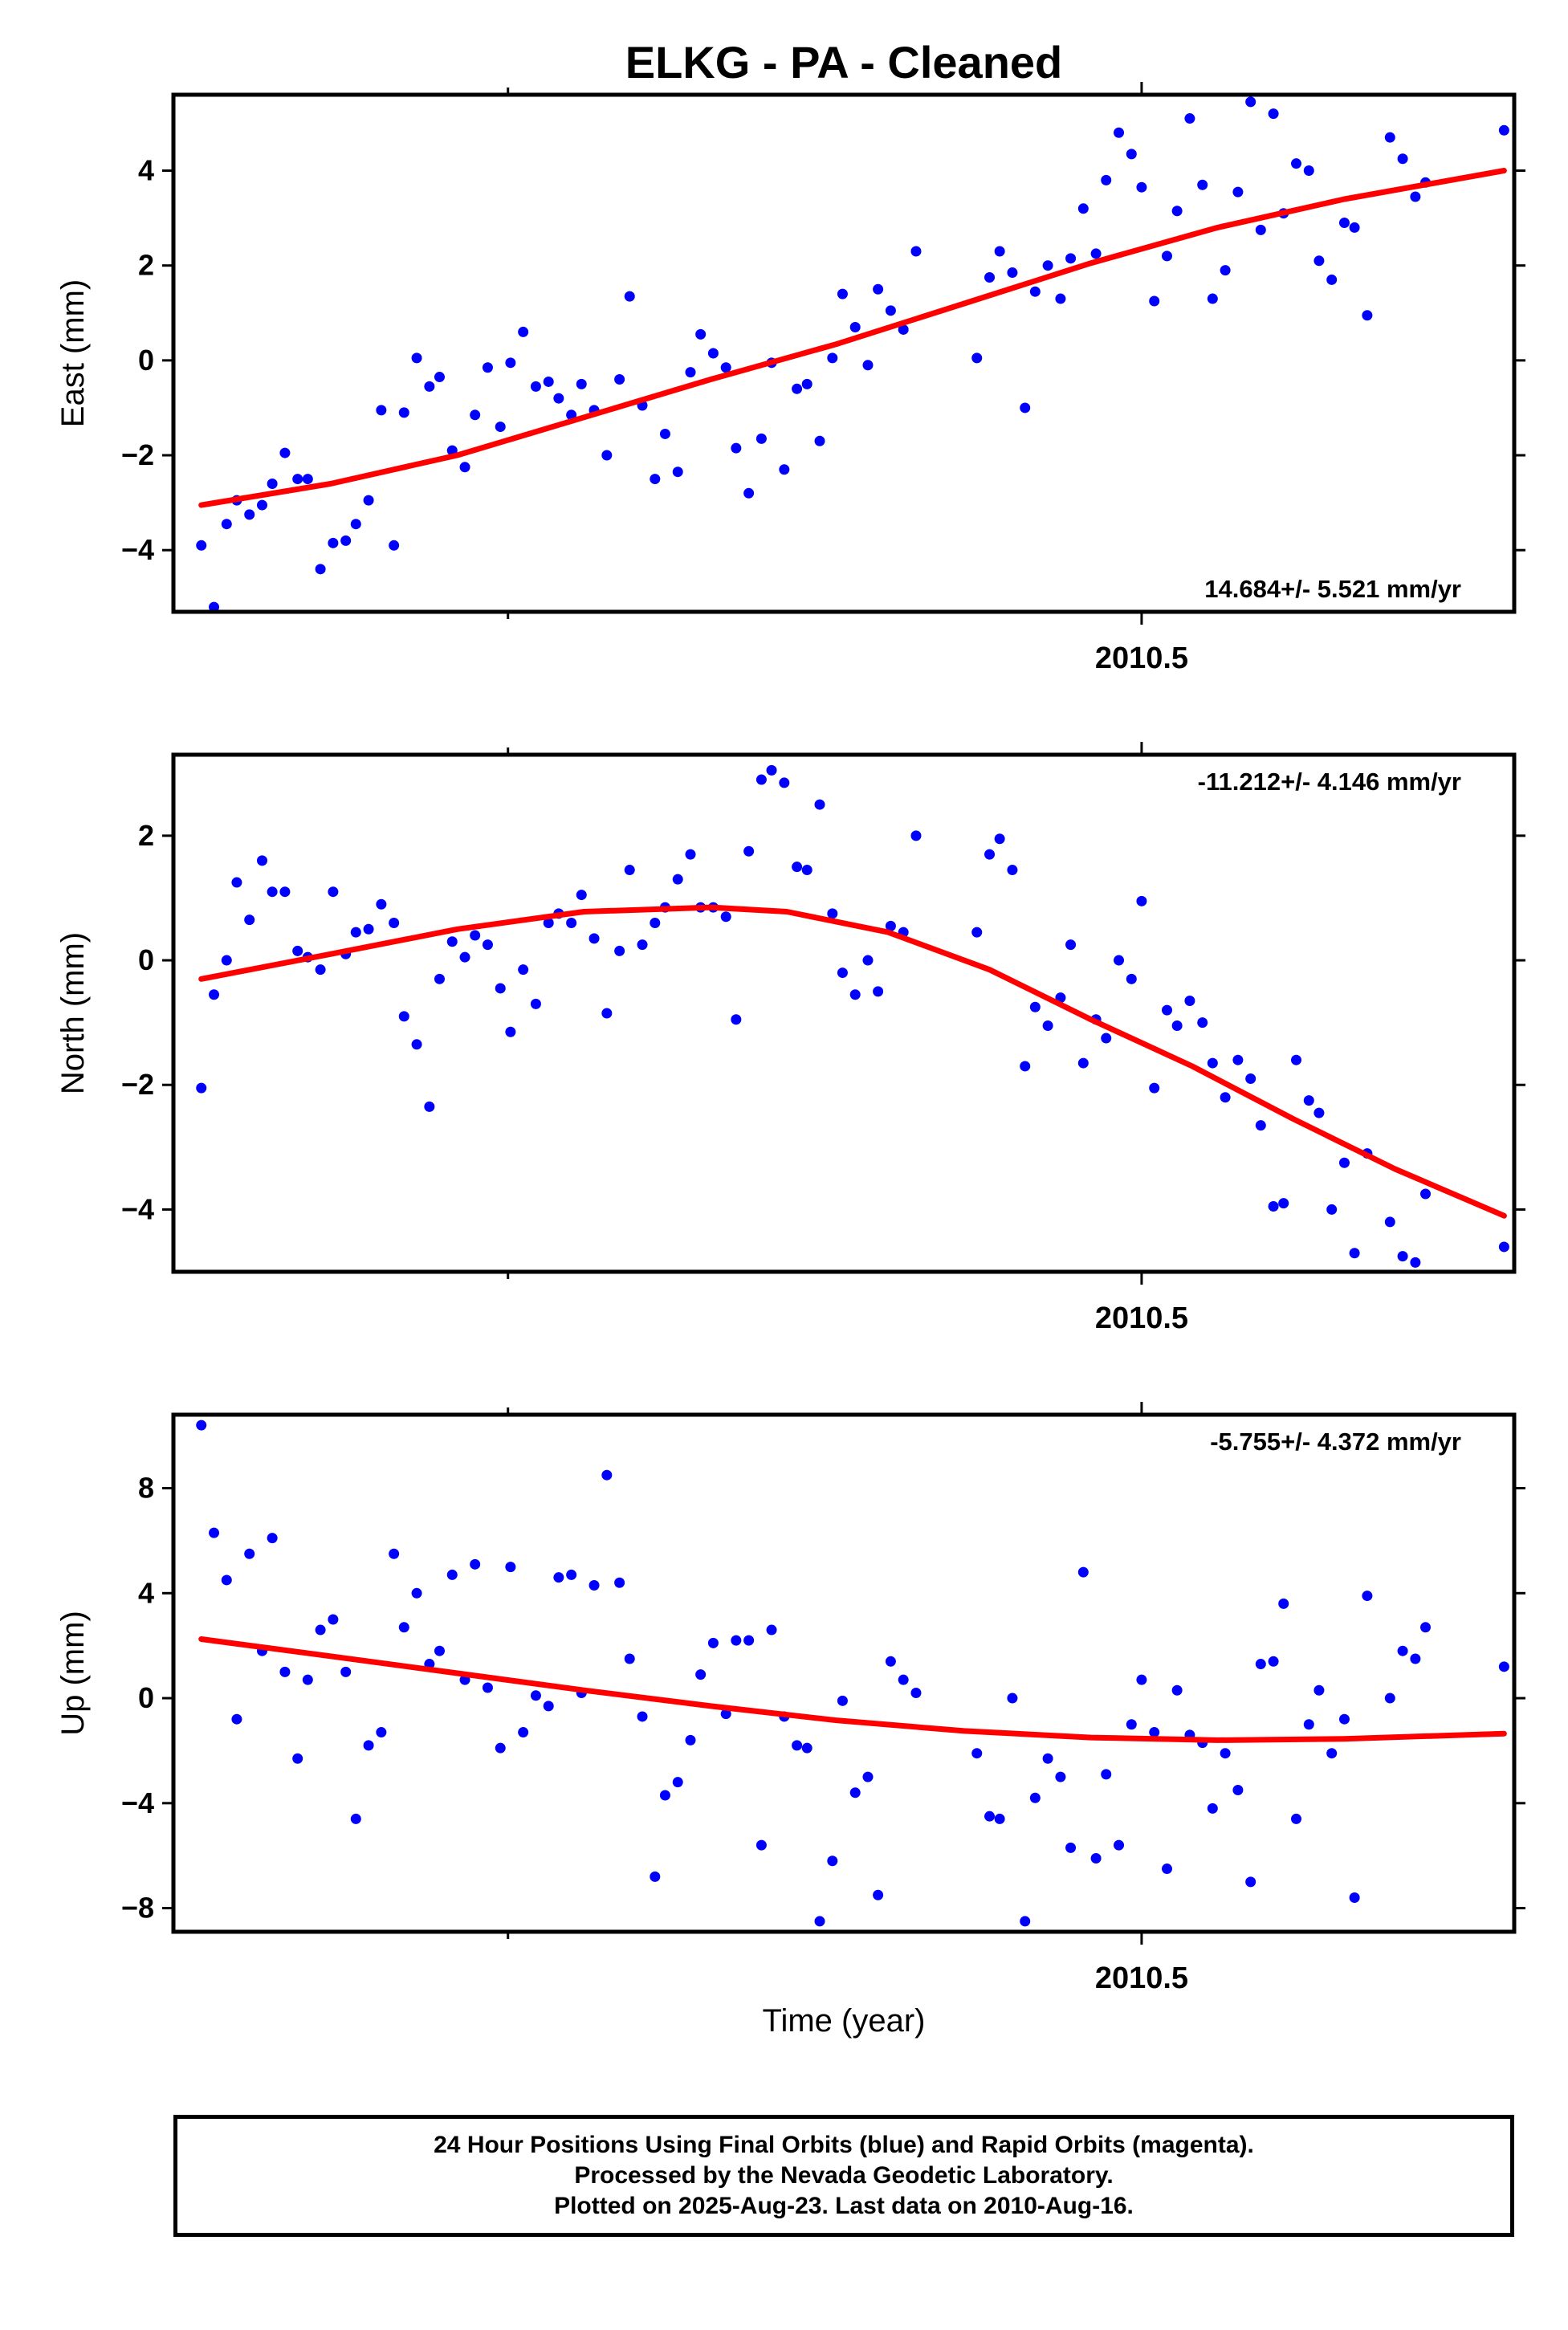  I want to click on up-ytick-label-1: −4, so click(137, 1802).